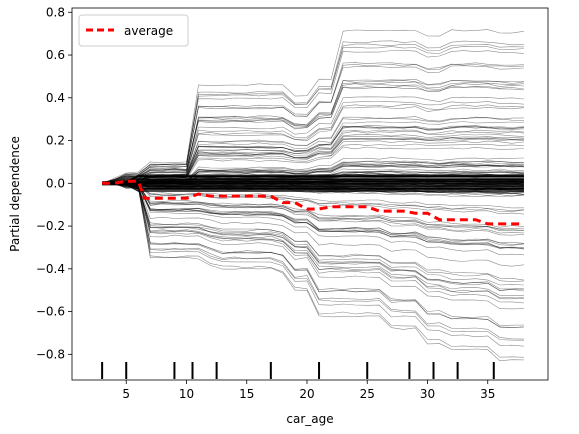  I want to click on y-tick-label: 0.4, so click(55, 98).